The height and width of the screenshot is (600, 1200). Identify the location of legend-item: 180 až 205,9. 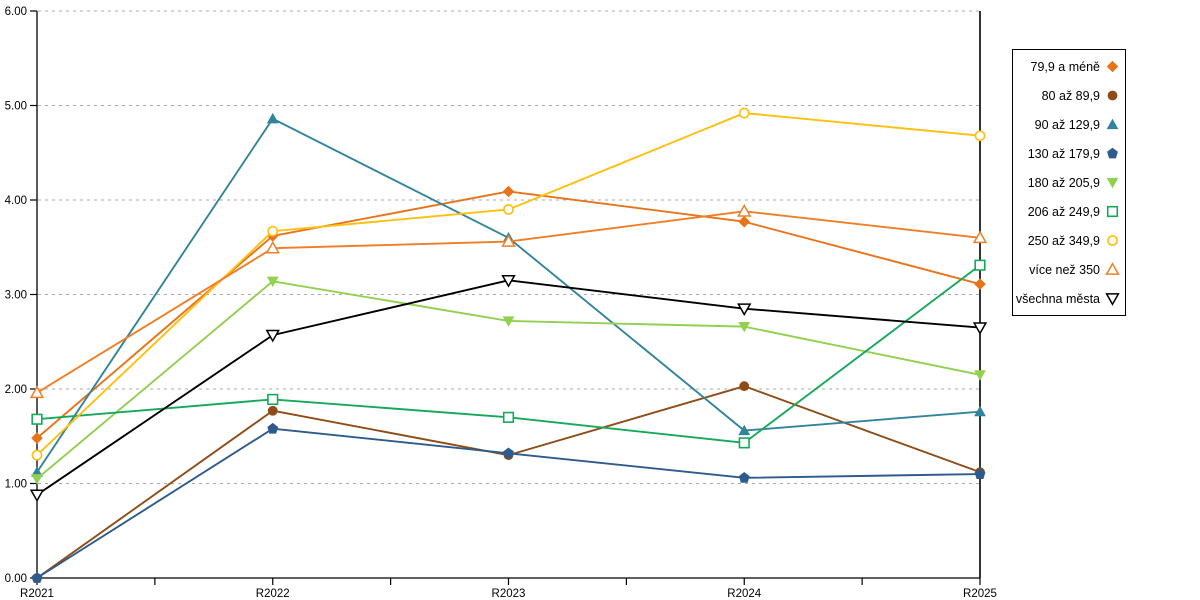
(1066, 182).